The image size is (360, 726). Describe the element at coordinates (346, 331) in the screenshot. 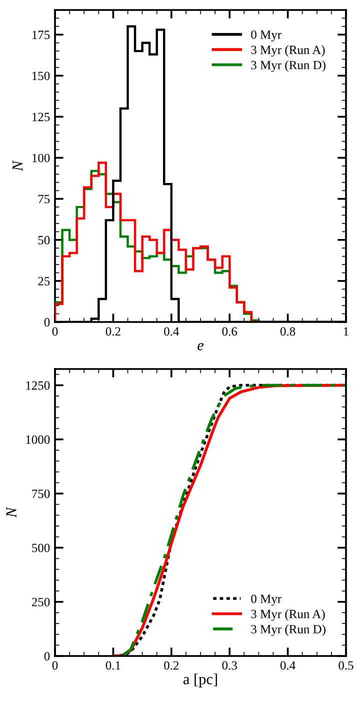

I see `x-tick-label: 1` at that location.